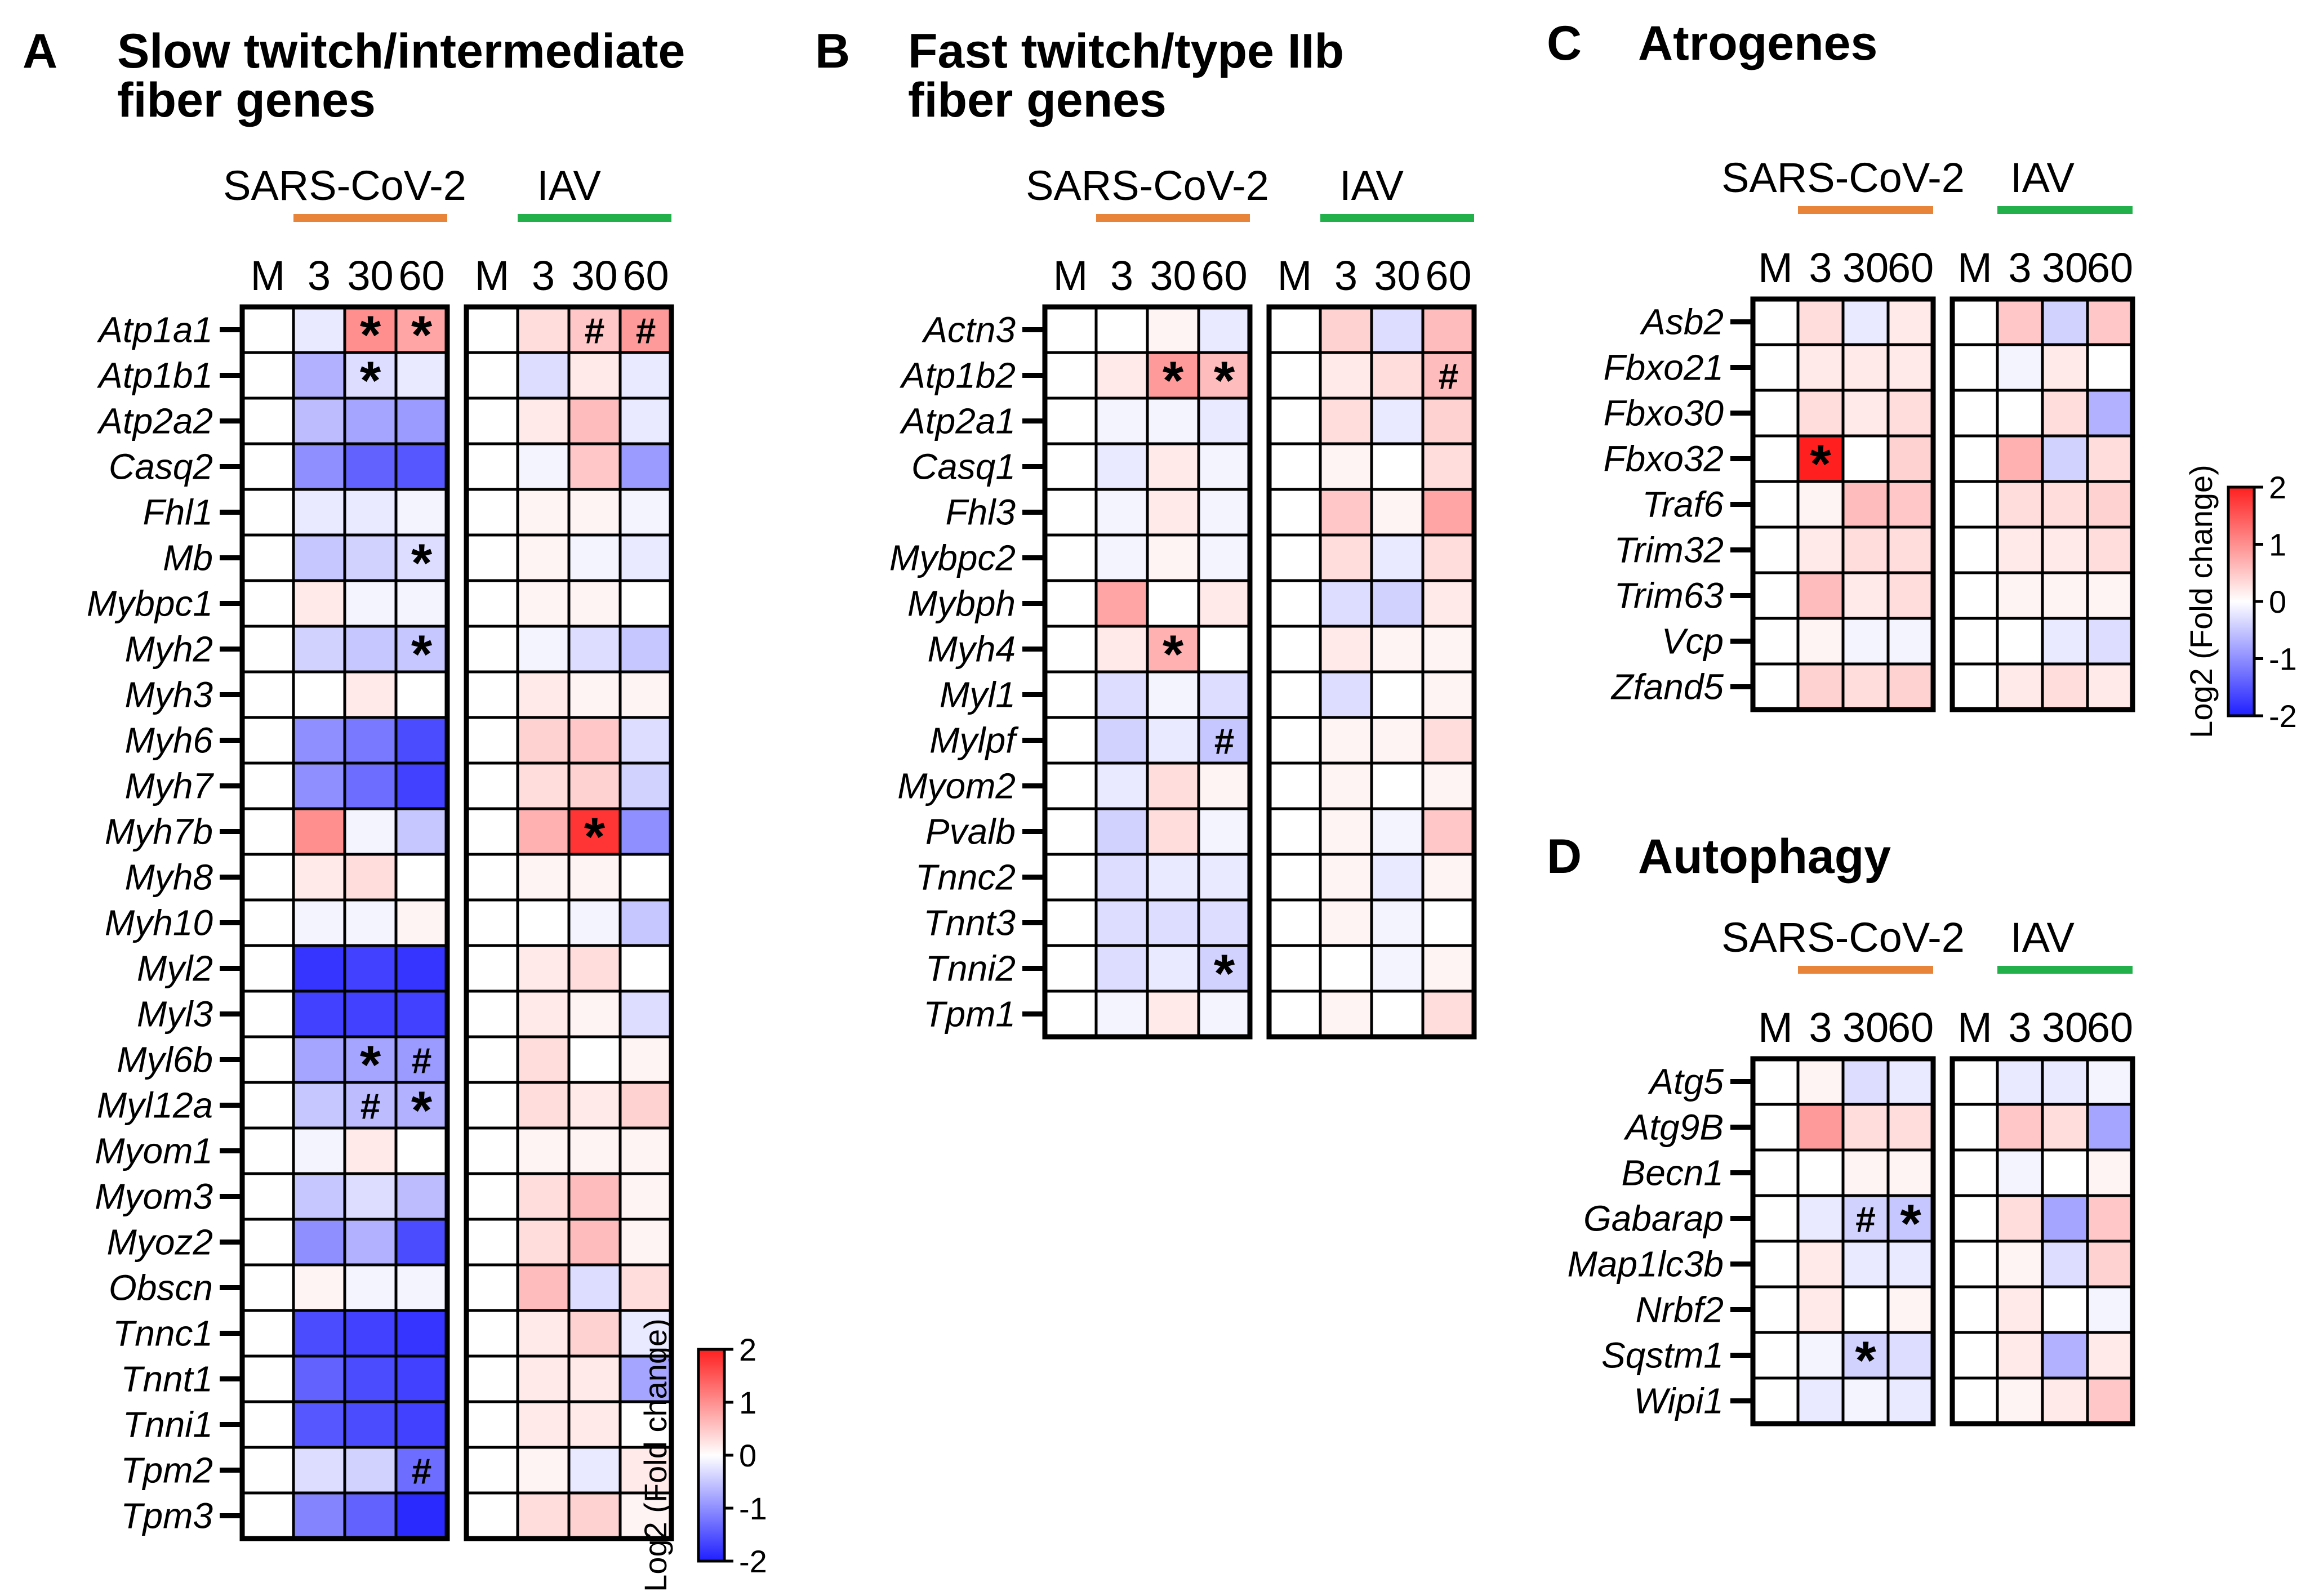  I want to click on panel-letter: B, so click(832, 51).